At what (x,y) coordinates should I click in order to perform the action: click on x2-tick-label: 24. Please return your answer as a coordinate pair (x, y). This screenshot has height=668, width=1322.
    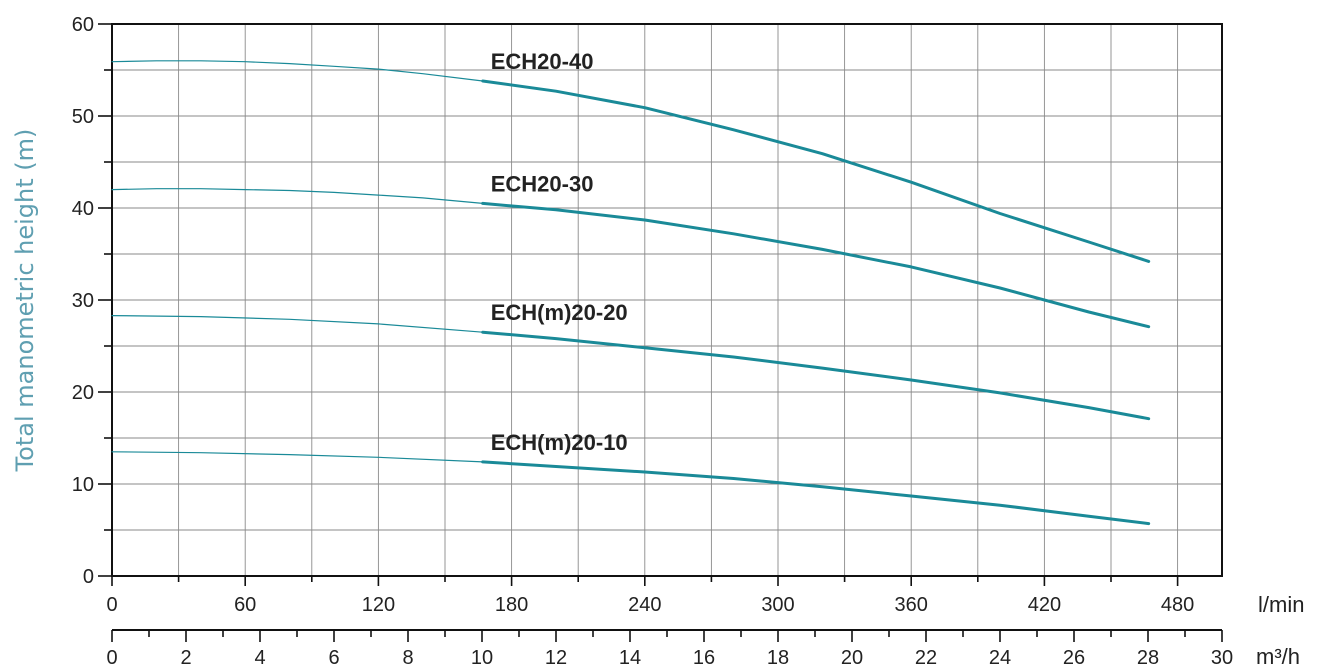
    Looking at the image, I should click on (1000, 657).